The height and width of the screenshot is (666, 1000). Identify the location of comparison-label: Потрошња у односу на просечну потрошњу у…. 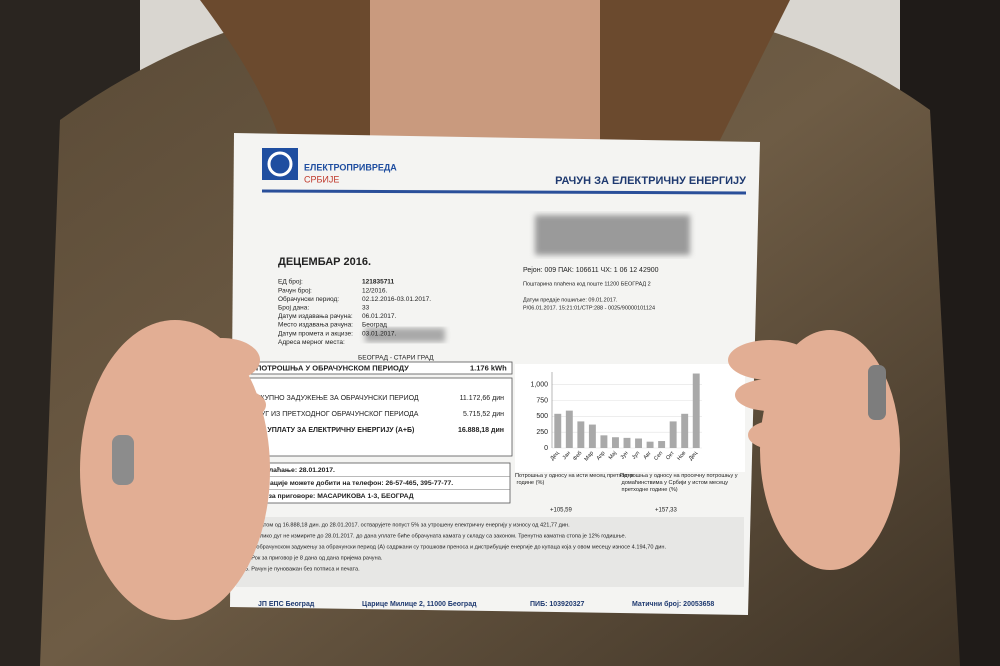
(679, 483).